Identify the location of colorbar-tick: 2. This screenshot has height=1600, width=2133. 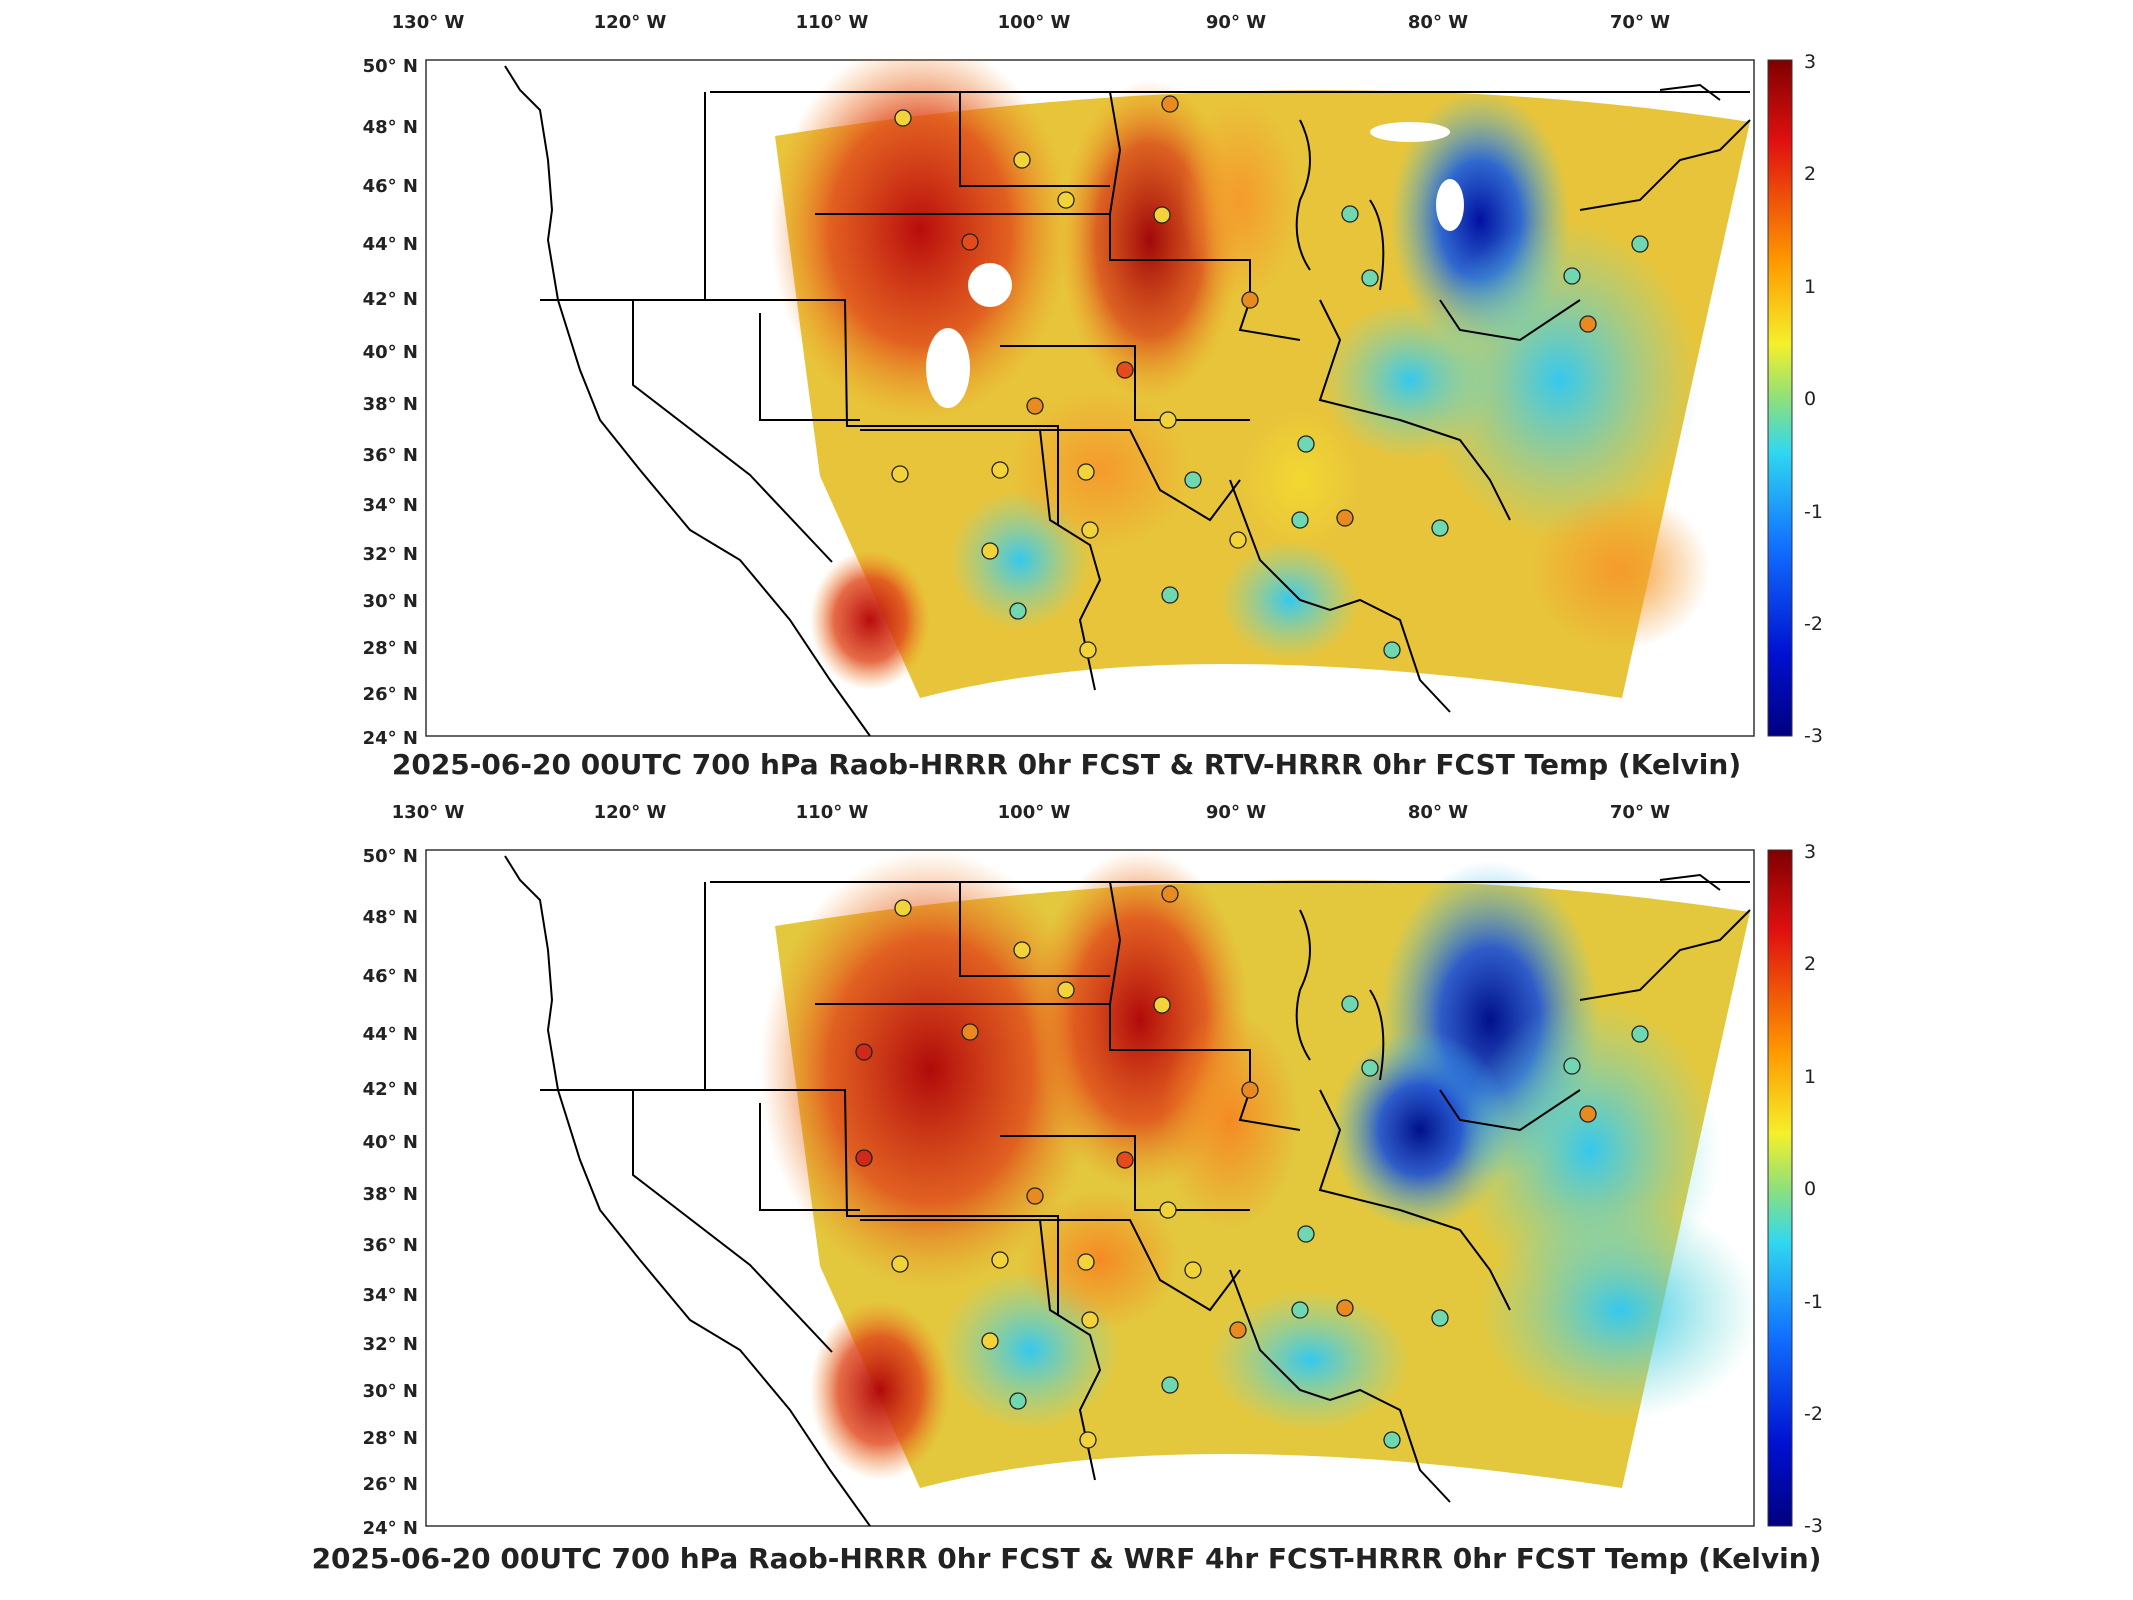
(1810, 964).